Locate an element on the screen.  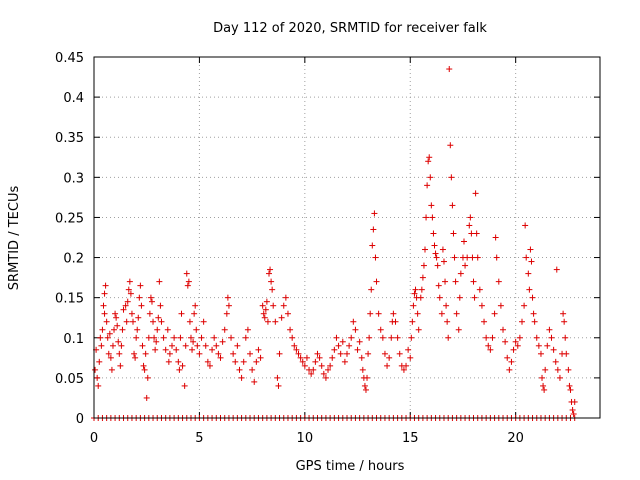
x-tick-label: 5 is located at coordinates (199, 438).